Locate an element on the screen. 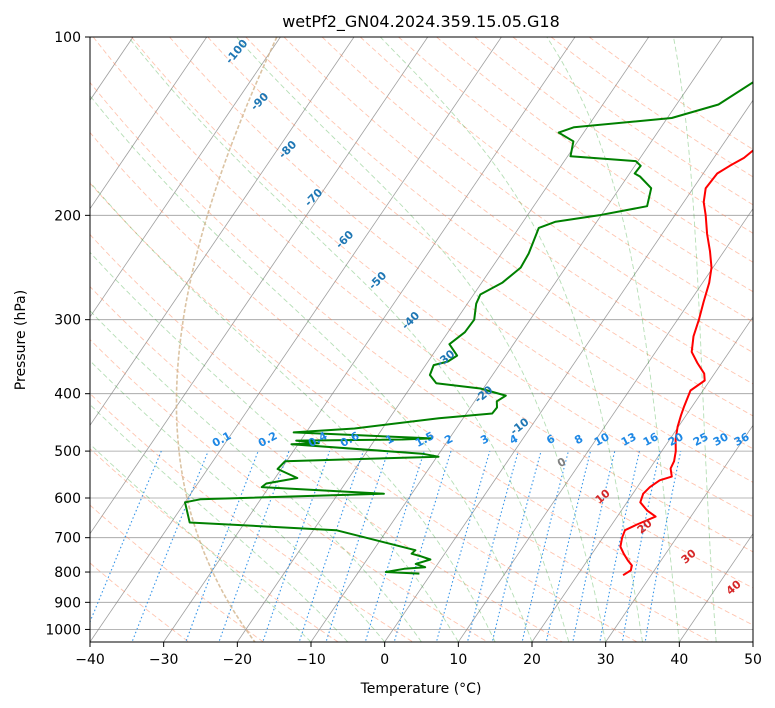 The height and width of the screenshot is (708, 775). moist-adiabat-label: -80 is located at coordinates (287, 149).